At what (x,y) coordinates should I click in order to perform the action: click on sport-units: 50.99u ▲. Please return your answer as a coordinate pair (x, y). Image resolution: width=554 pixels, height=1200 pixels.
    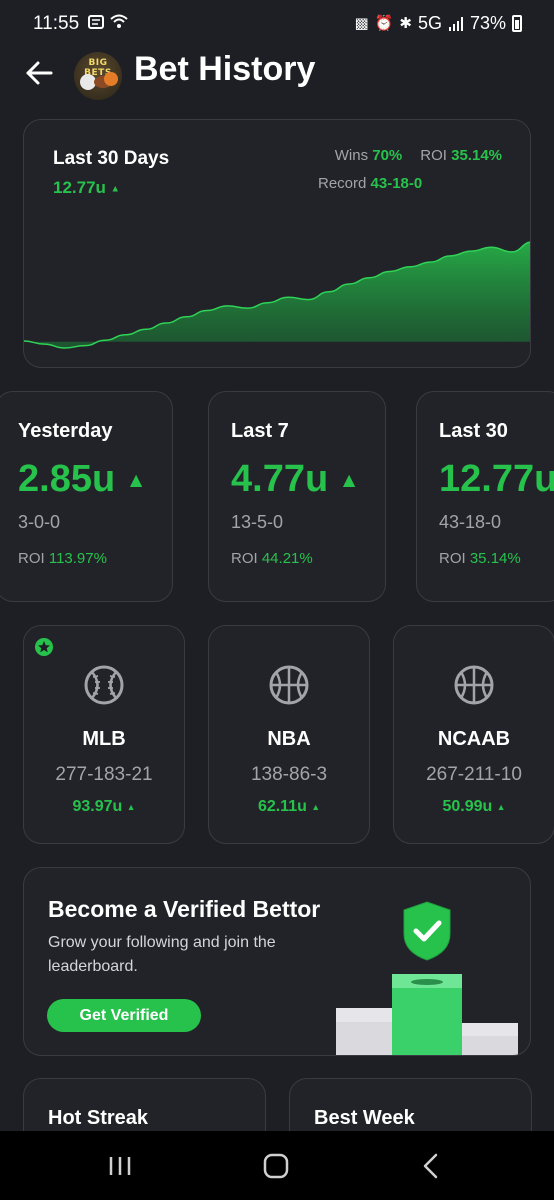
    Looking at the image, I should click on (474, 807).